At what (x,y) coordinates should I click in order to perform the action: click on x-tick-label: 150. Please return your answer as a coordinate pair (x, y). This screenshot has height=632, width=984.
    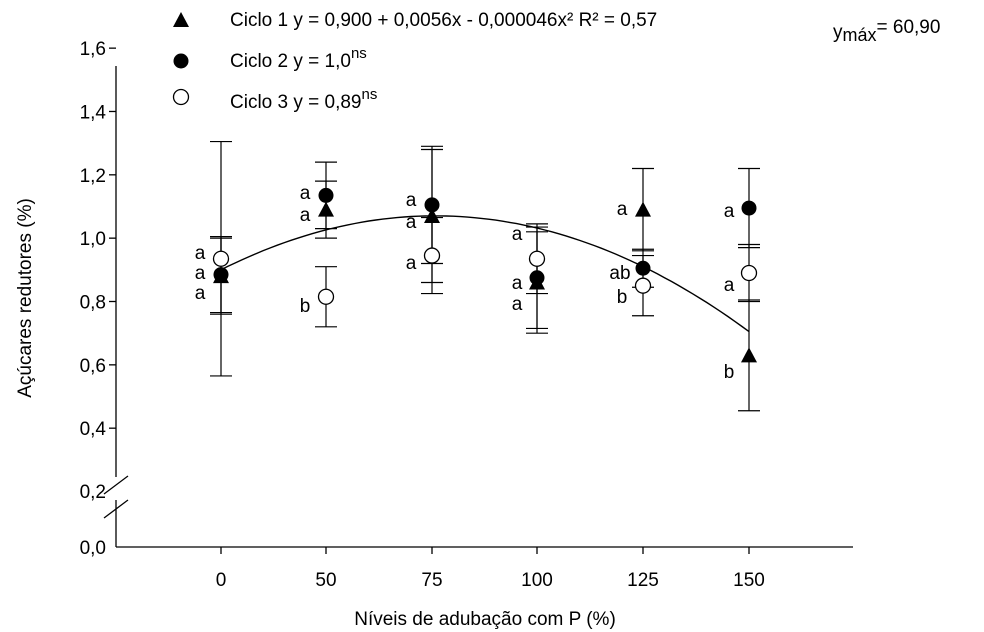
    Looking at the image, I should click on (749, 580).